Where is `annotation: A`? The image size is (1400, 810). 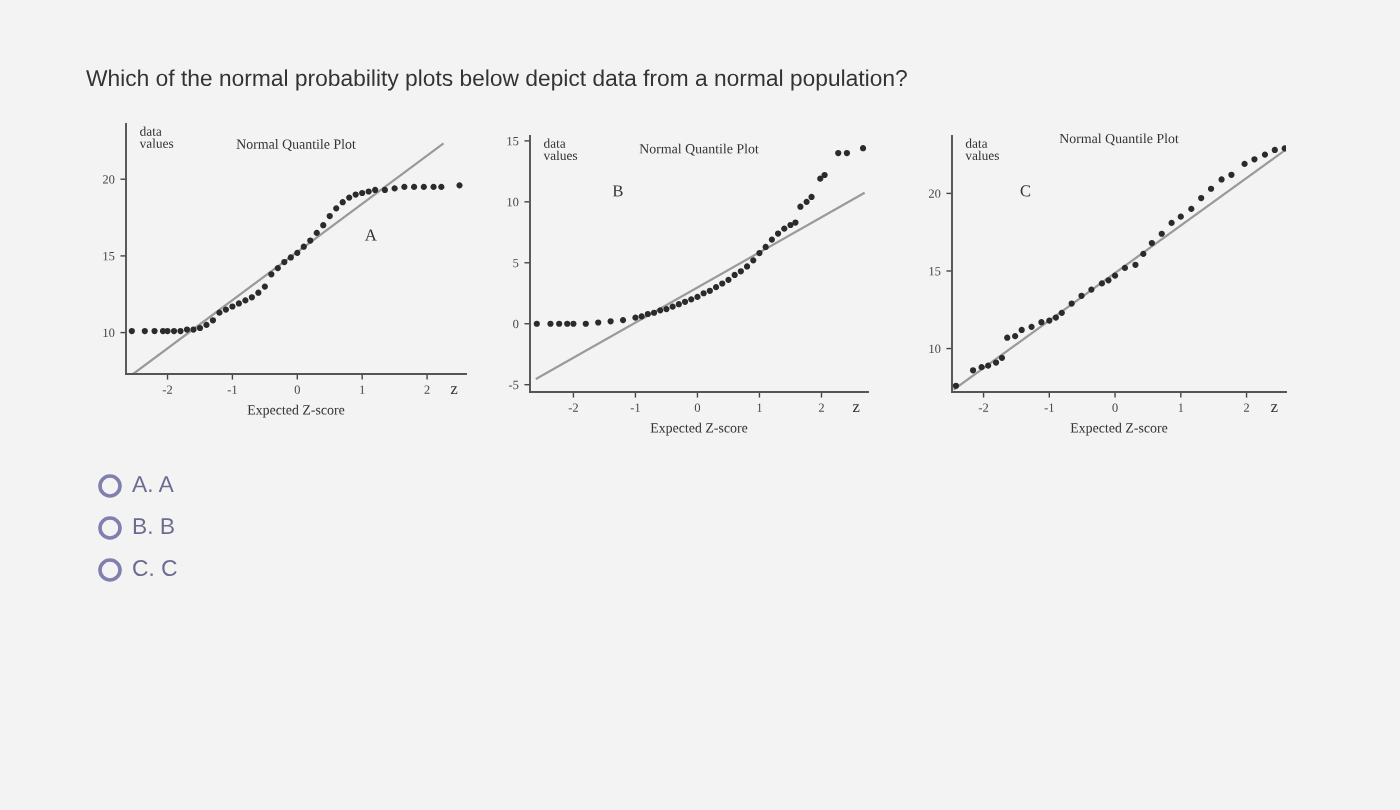 annotation: A is located at coordinates (370, 235).